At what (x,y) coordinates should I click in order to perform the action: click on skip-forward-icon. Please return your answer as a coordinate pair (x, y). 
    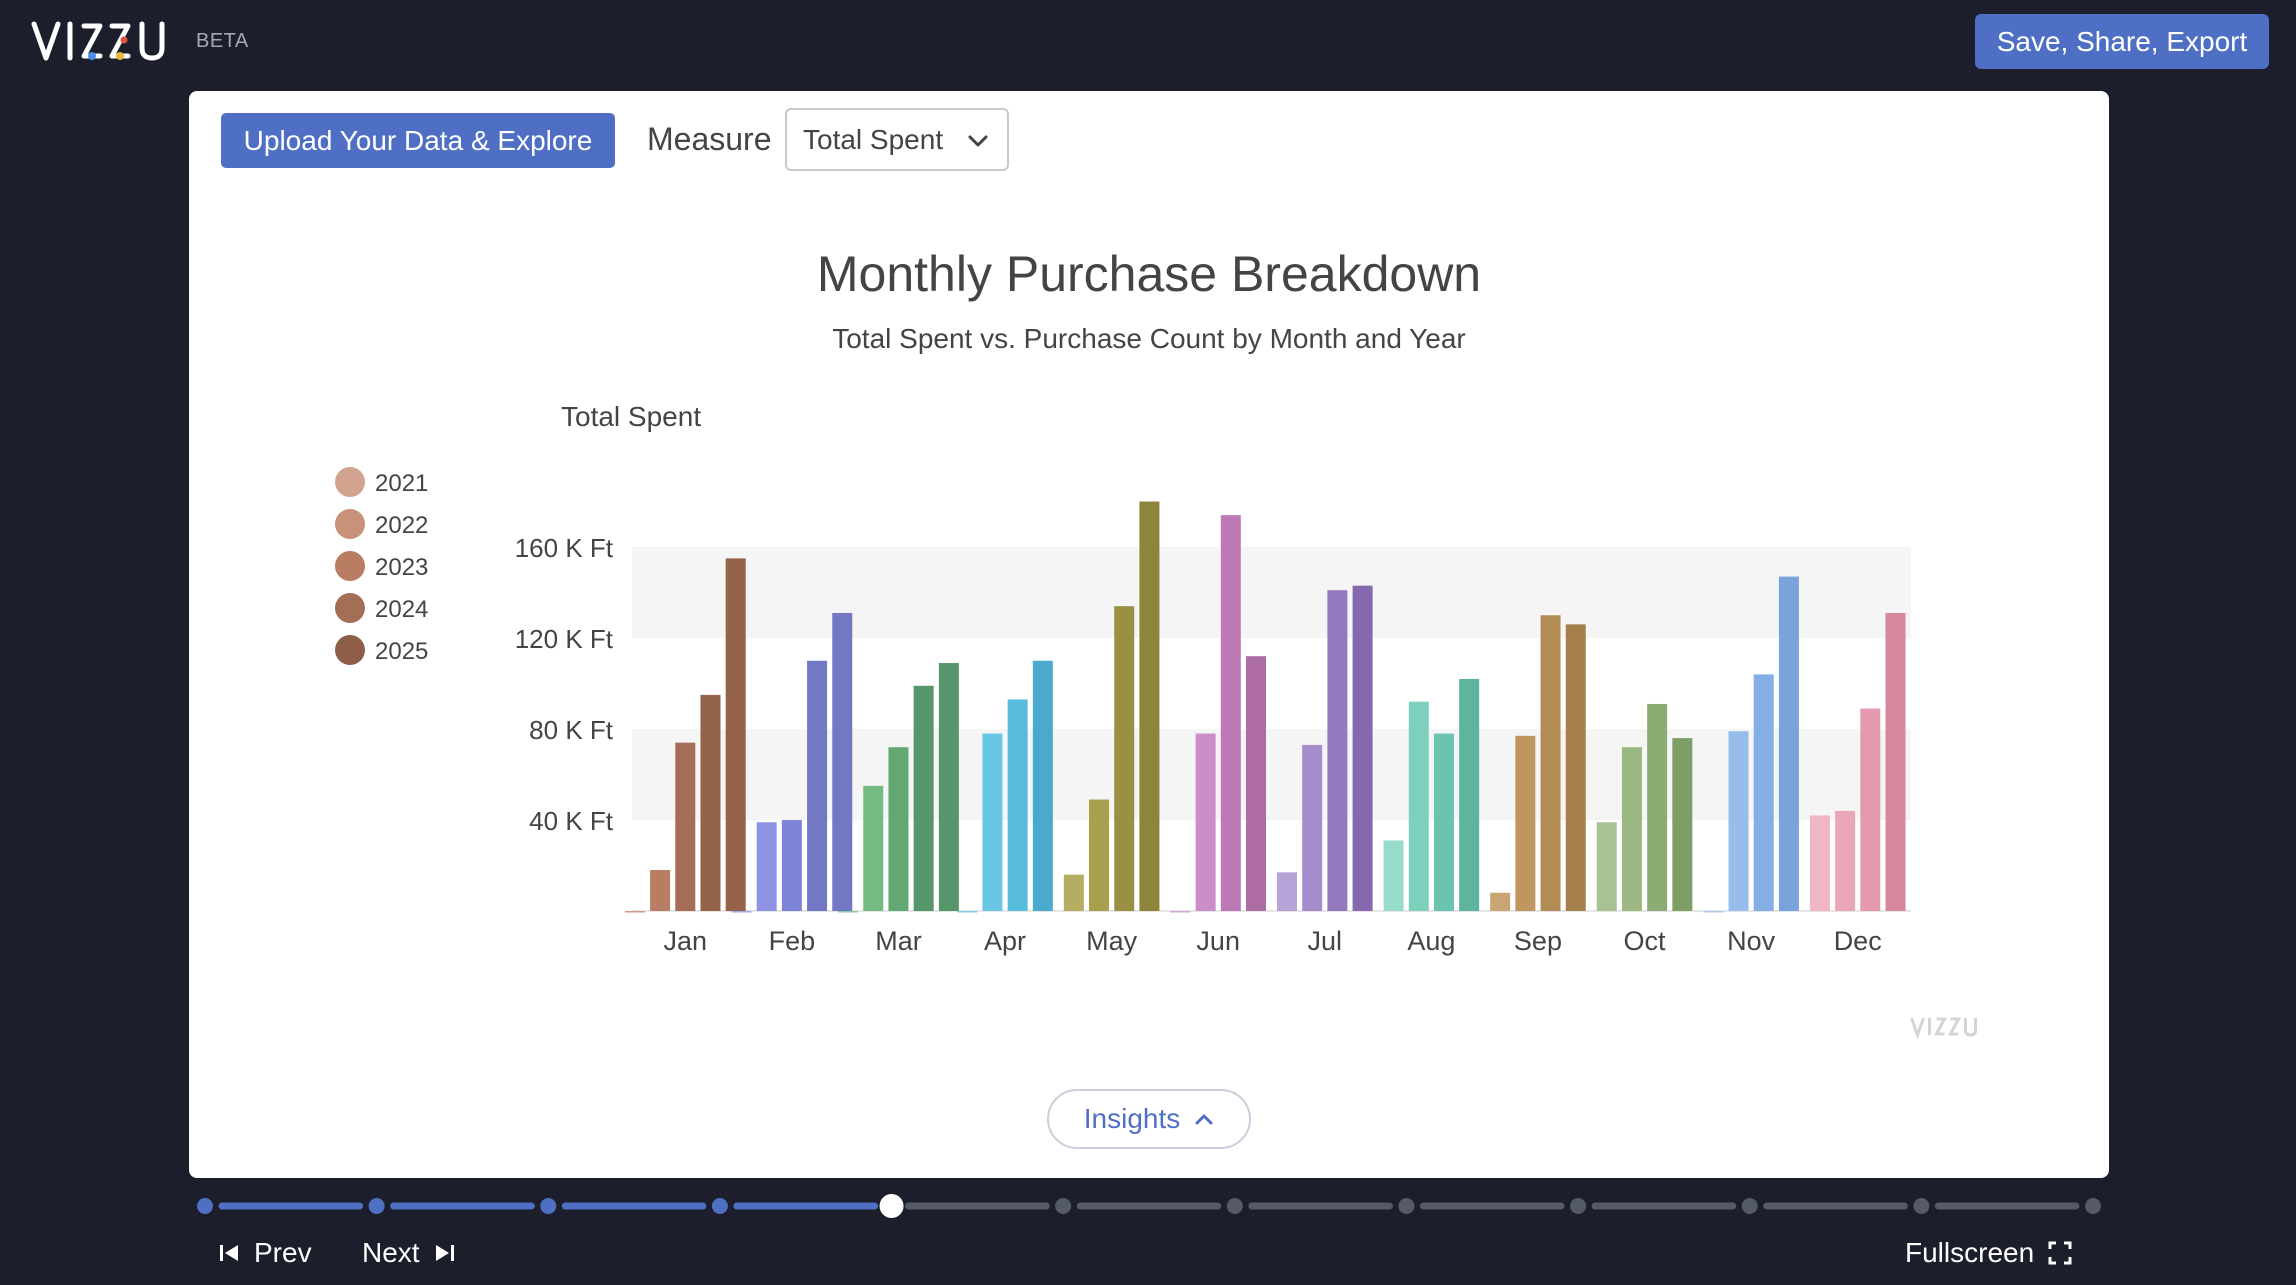
    Looking at the image, I should click on (444, 1253).